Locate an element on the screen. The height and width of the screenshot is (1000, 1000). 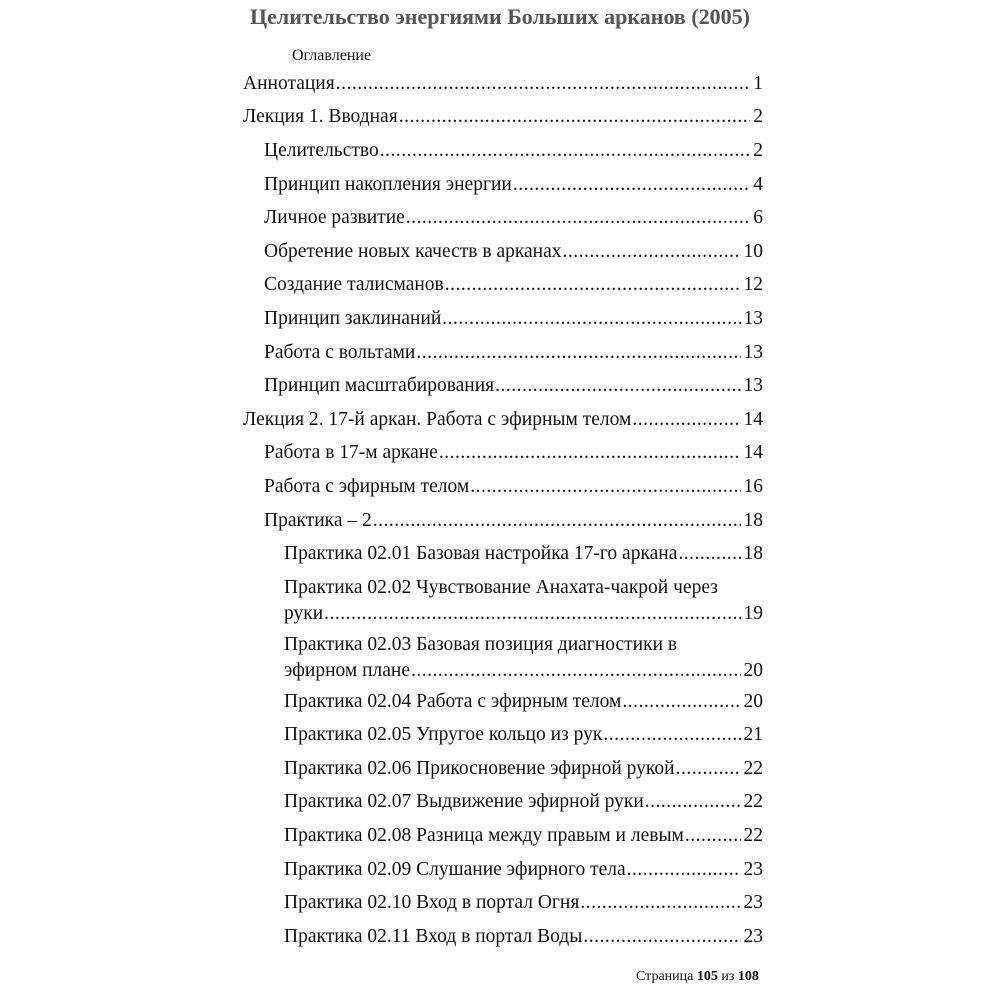
toc-entry: Практика 02.07 Выдвижение эфирной руки 22 is located at coordinates (503, 803).